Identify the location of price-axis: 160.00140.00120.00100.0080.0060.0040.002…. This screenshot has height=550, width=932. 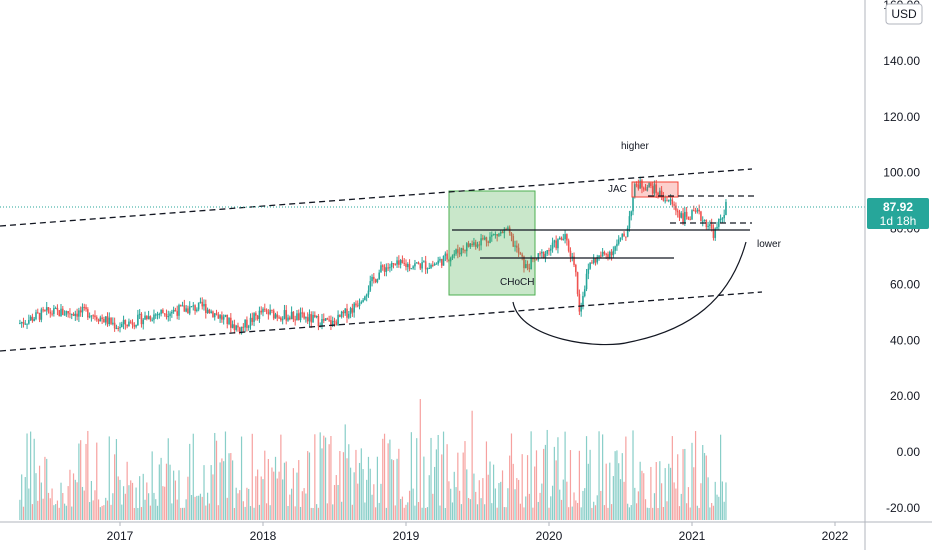
(901, 257).